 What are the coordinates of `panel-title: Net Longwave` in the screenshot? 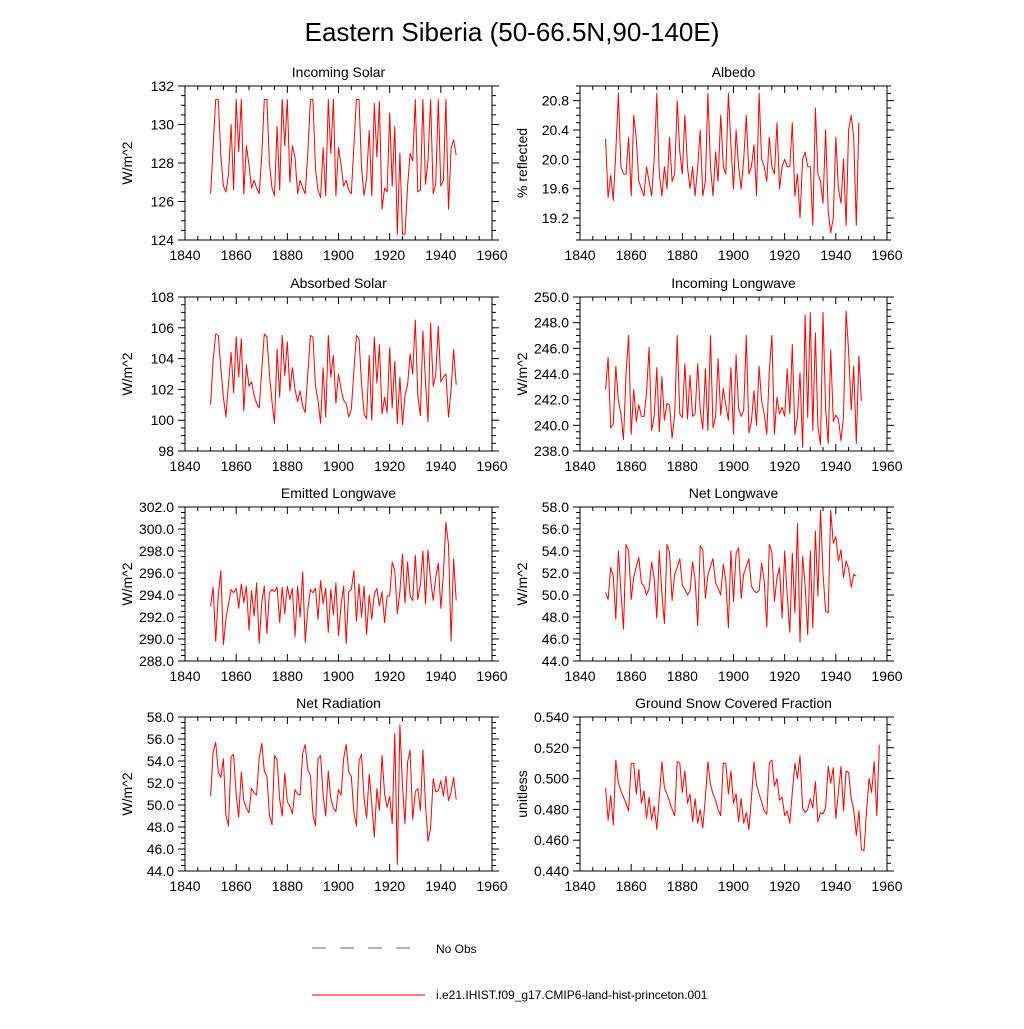 It's located at (734, 493).